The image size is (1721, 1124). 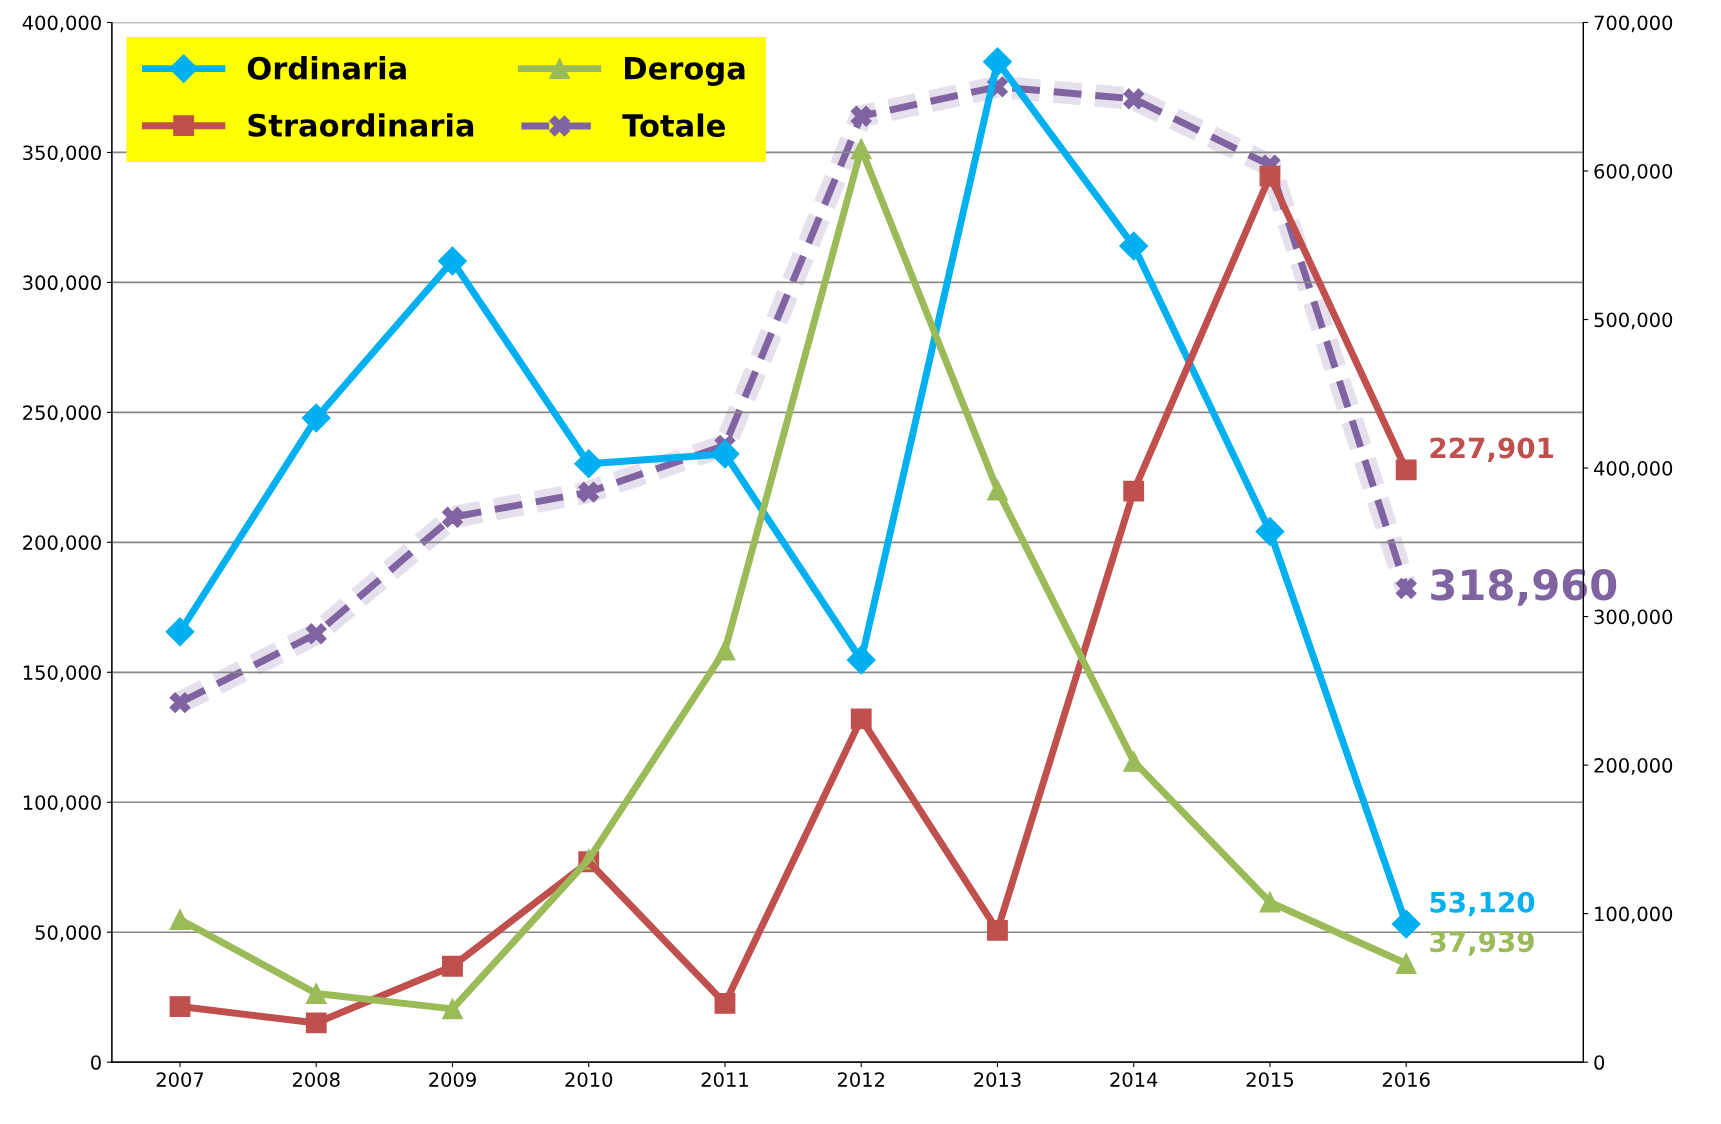 What do you see at coordinates (452, 1079) in the screenshot?
I see `x-tick-label: 2009` at bounding box center [452, 1079].